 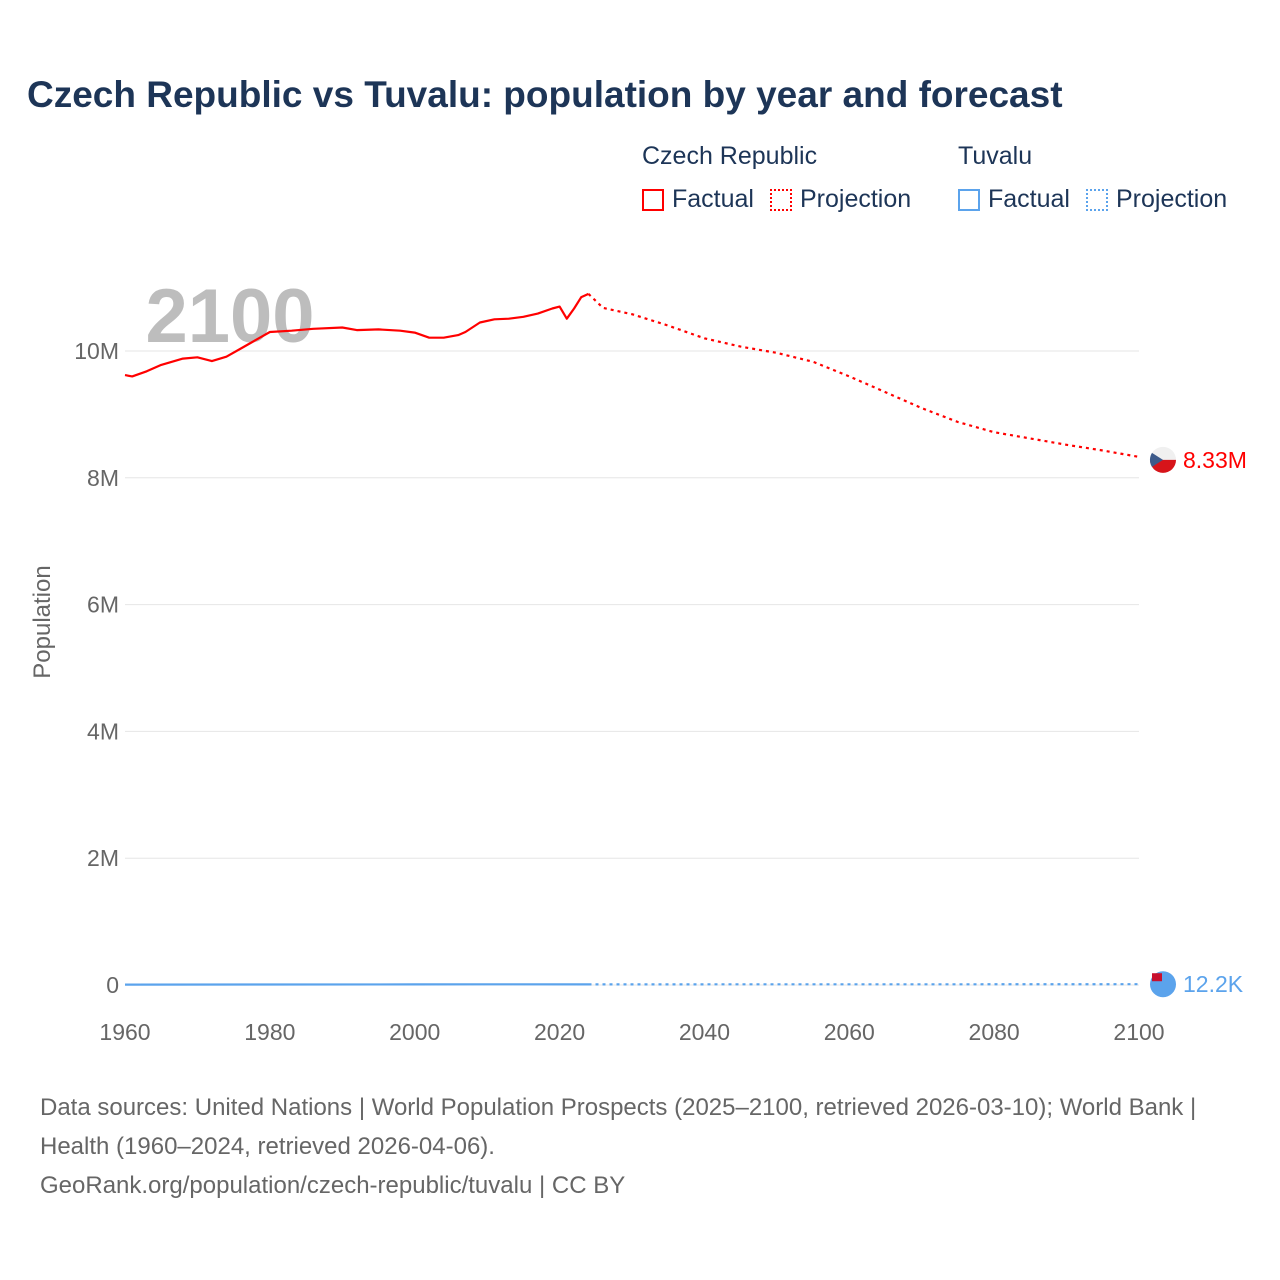 What do you see at coordinates (103, 605) in the screenshot?
I see `y-tick-label: 6M` at bounding box center [103, 605].